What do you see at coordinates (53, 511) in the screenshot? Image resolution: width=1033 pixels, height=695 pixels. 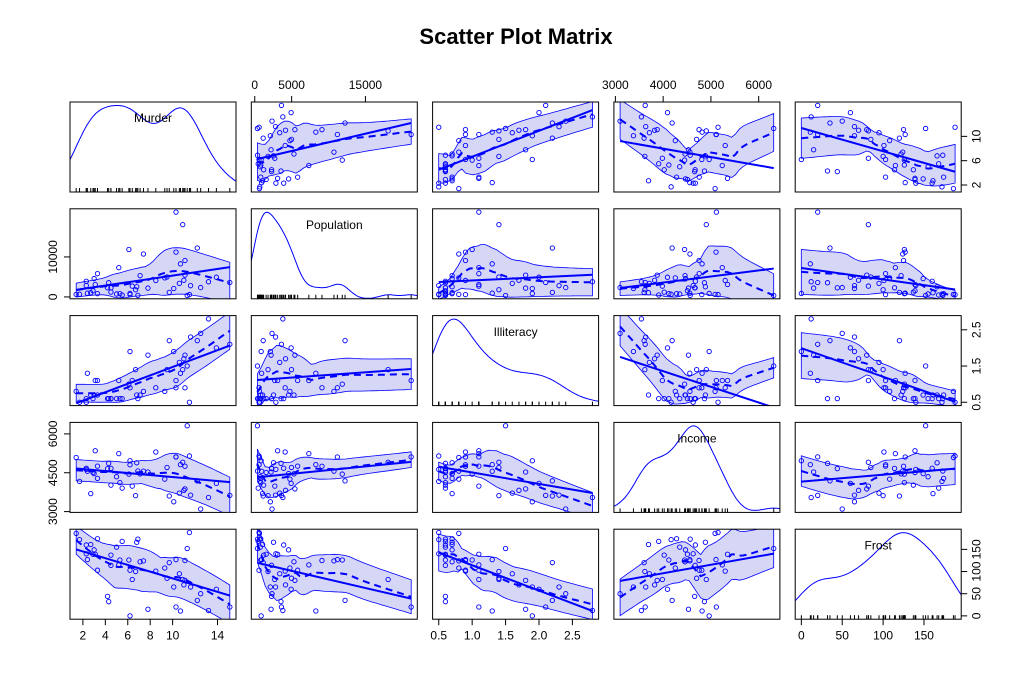 I see `y-tick-label: 3000` at bounding box center [53, 511].